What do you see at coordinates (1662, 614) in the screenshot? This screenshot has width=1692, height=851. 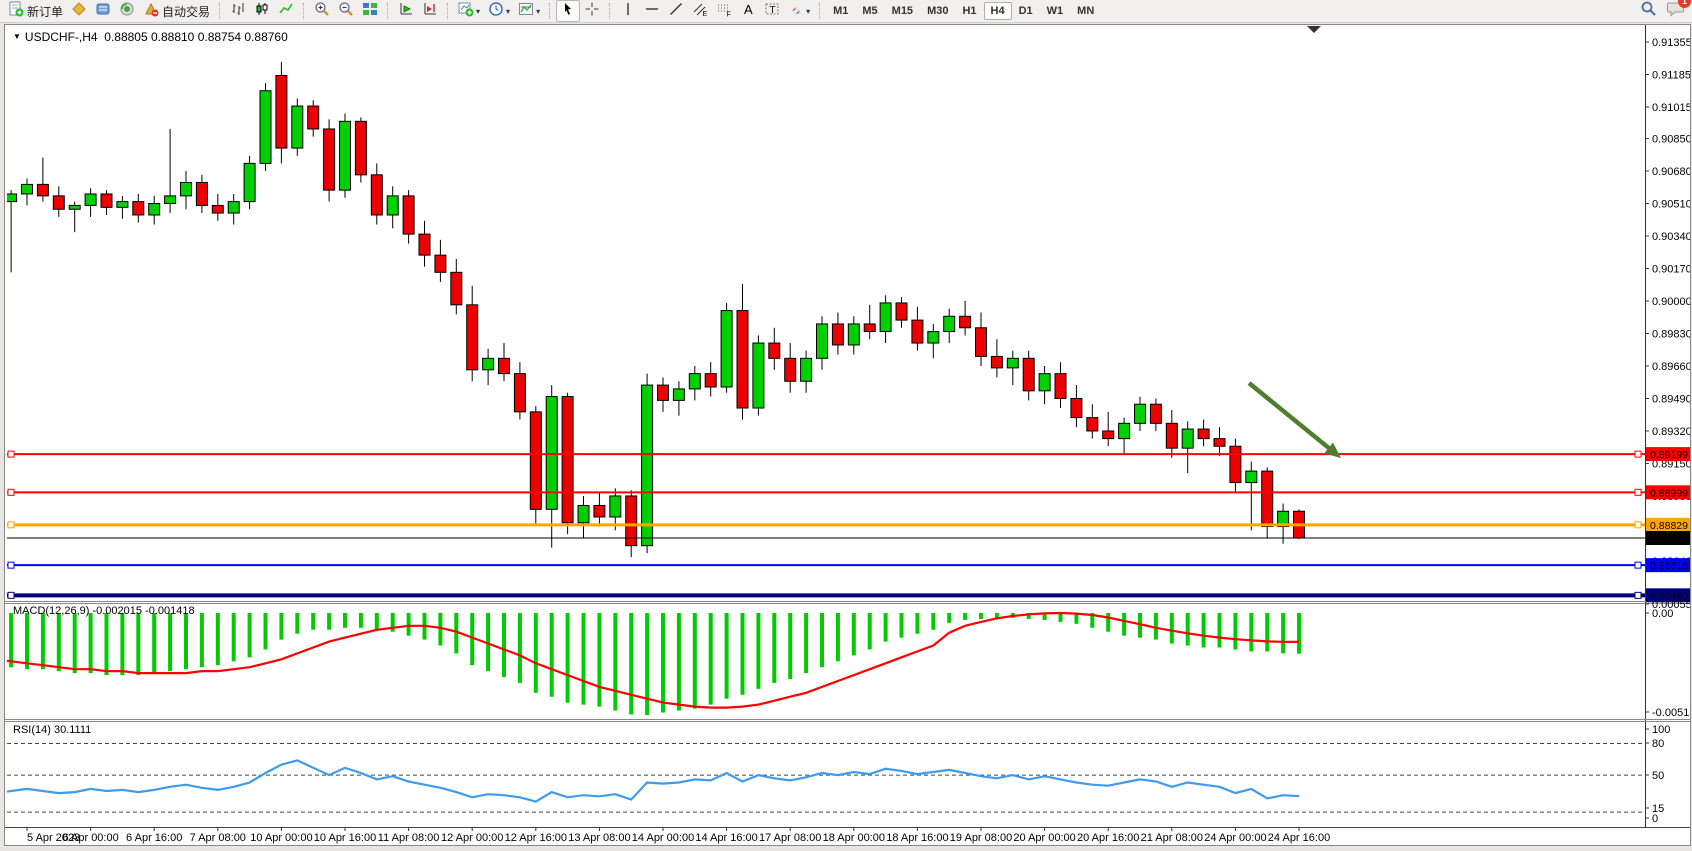 I see `macd-tick-label: 0.00` at bounding box center [1662, 614].